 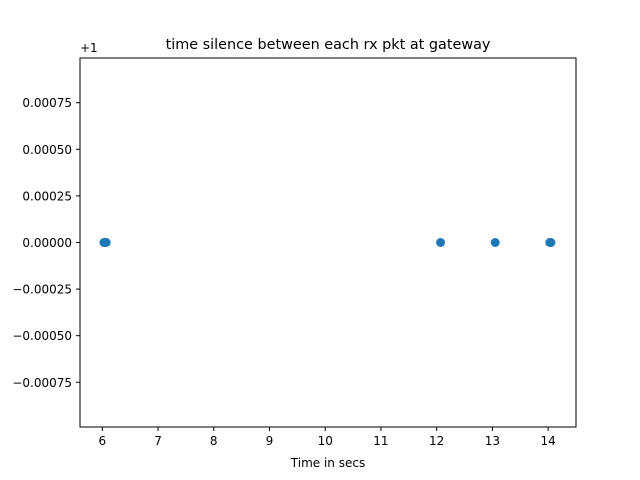 I want to click on x-tick-label: 6, so click(x=102, y=441).